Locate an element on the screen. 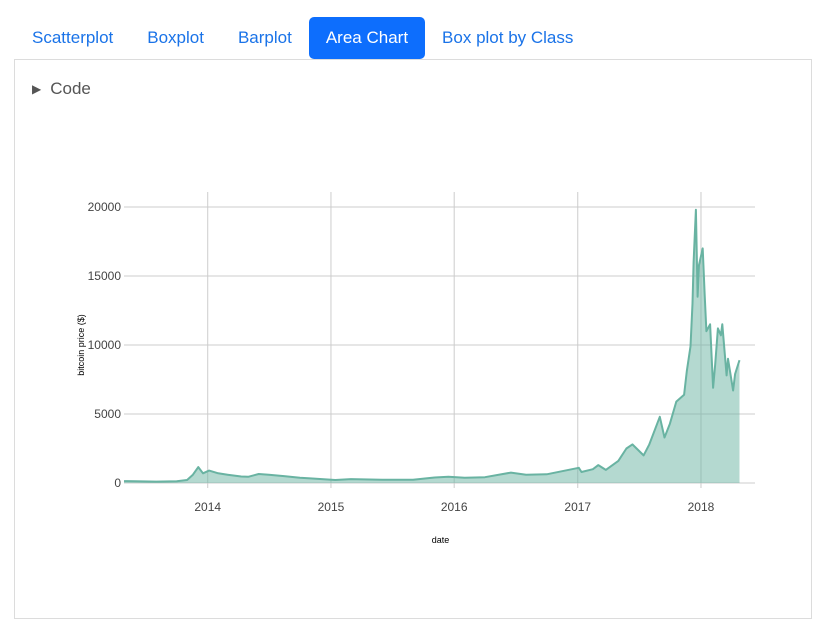  x-axis-title: date is located at coordinates (441, 540).